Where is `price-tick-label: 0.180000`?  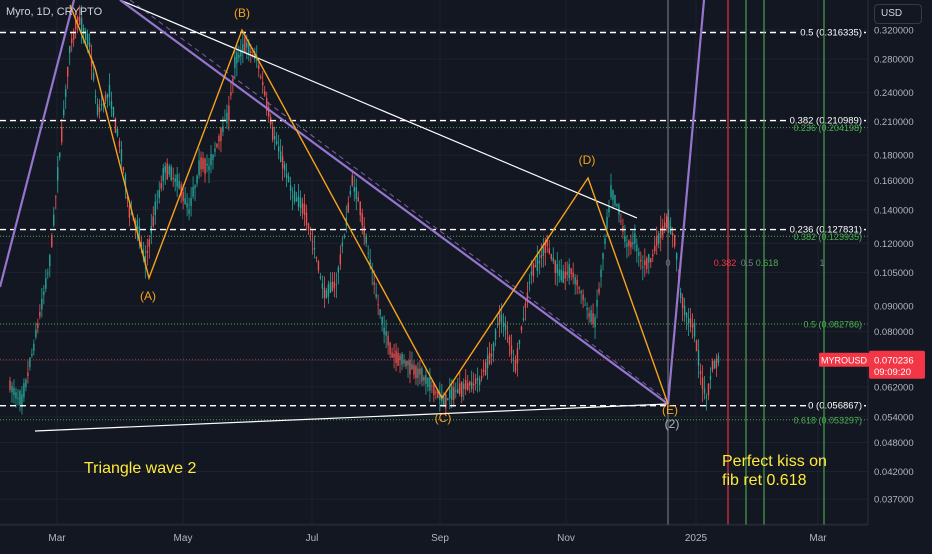 price-tick-label: 0.180000 is located at coordinates (894, 156).